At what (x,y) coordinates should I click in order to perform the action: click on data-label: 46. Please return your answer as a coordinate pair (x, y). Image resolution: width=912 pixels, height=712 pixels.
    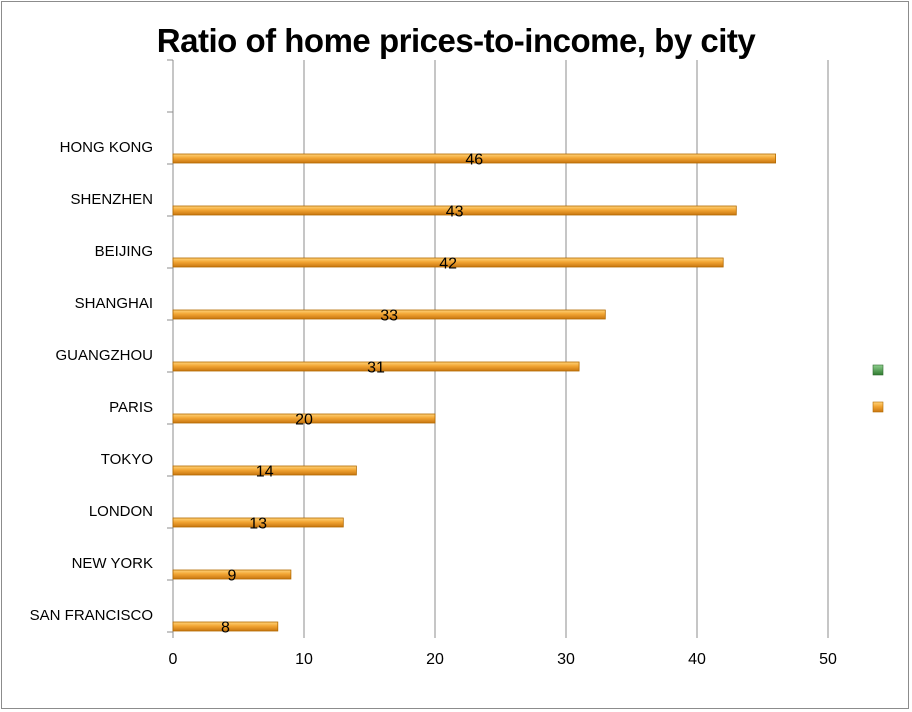
    Looking at the image, I should click on (474, 160).